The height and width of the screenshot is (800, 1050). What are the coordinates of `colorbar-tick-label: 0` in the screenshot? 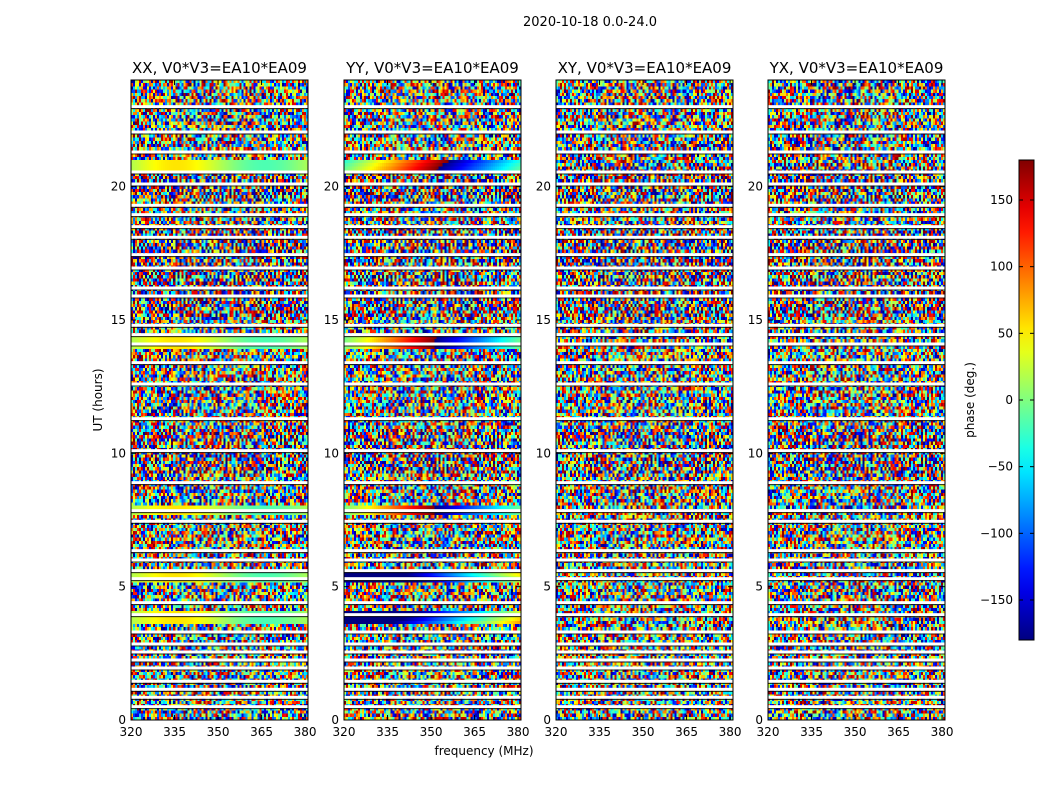 It's located at (1009, 400).